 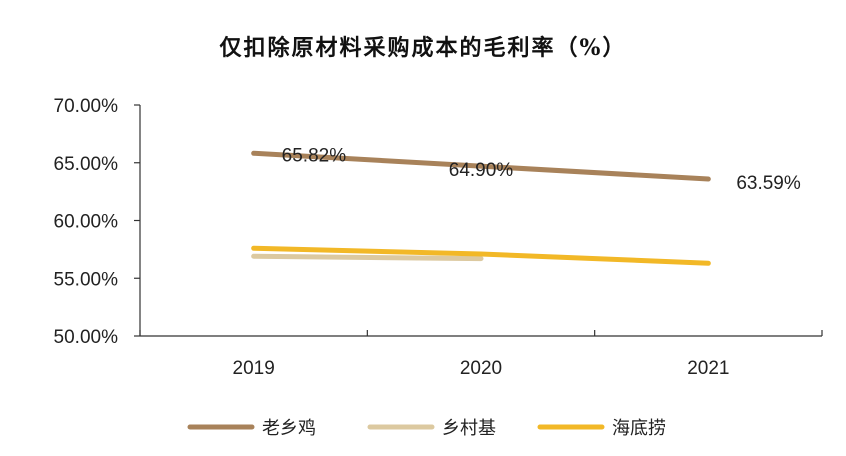 What do you see at coordinates (314, 155) in the screenshot?
I see `data-label: 65.82%` at bounding box center [314, 155].